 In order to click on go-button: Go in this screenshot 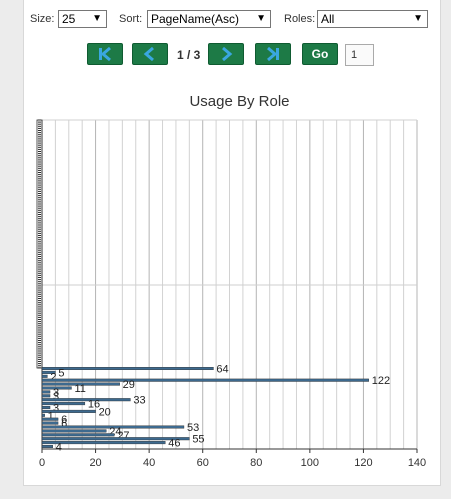, I will do `click(320, 54)`.